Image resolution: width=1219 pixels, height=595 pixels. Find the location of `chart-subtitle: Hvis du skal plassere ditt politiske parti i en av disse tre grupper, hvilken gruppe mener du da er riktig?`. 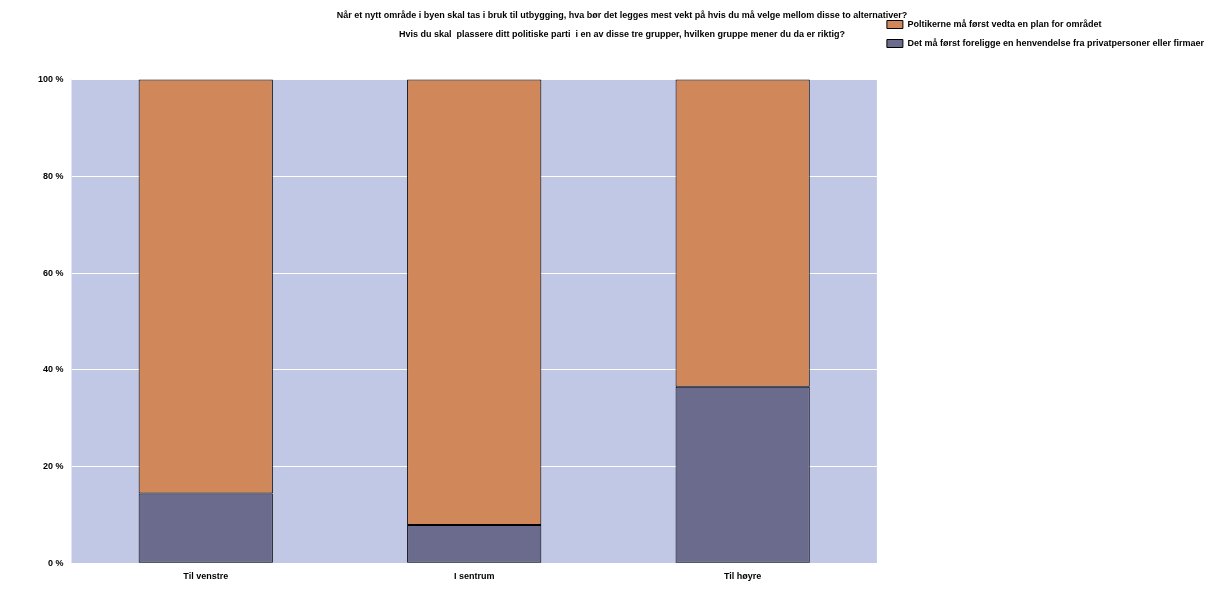

chart-subtitle: Hvis du skal plassere ditt politiske parti i en av disse tre grupper, hvilken gruppe mener du da er riktig? is located at coordinates (622, 33).